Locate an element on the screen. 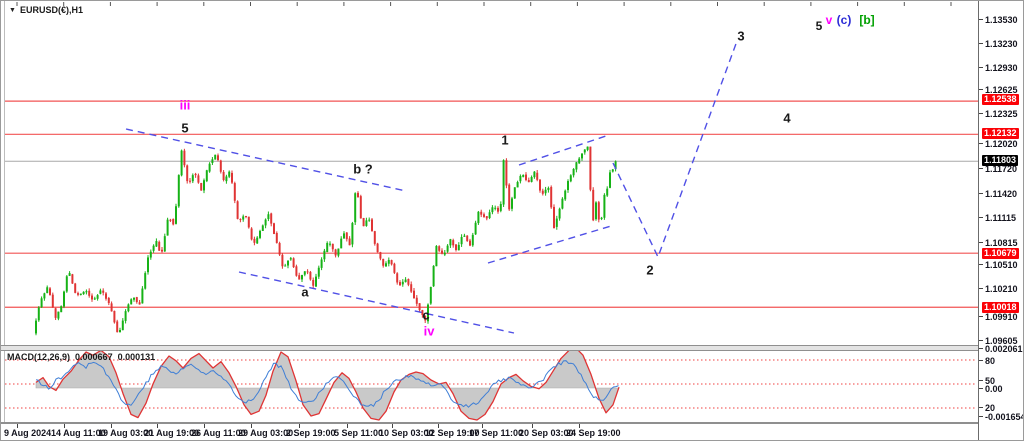 Image resolution: width=1024 pixels, height=441 pixels. time-label: 14 Aug 11:00 is located at coordinates (78, 433).